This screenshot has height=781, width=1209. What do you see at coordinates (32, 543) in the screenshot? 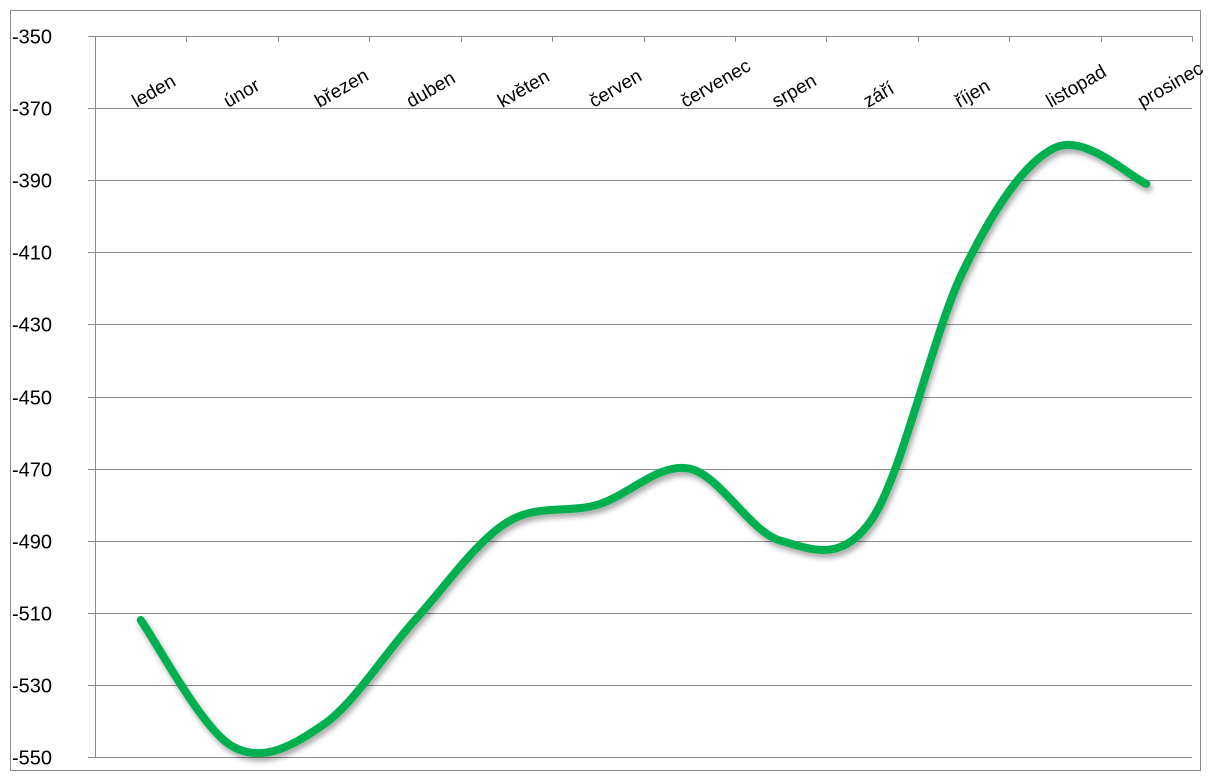
I see `y-tick-label: -490` at bounding box center [32, 543].